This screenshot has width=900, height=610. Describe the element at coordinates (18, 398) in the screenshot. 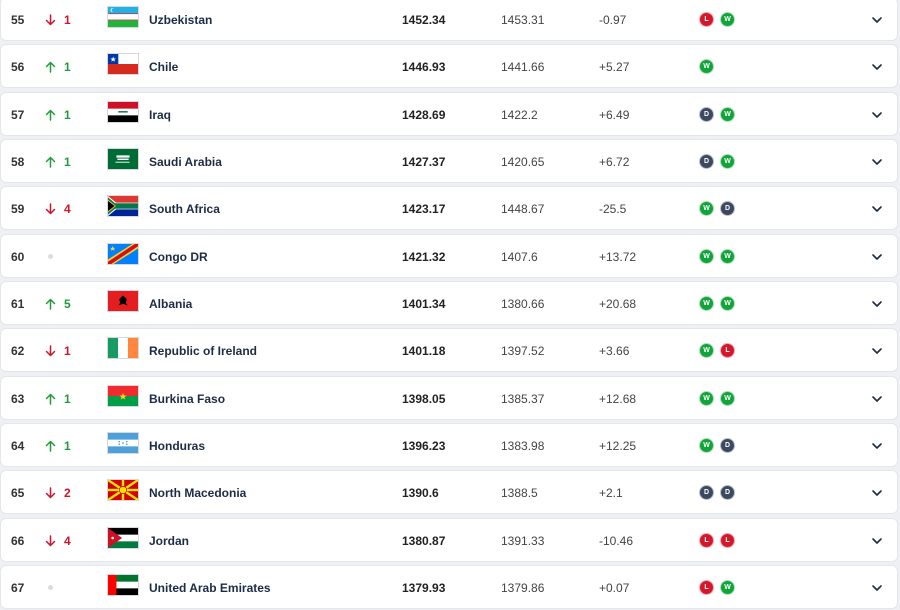

I see `rank: 63` at that location.